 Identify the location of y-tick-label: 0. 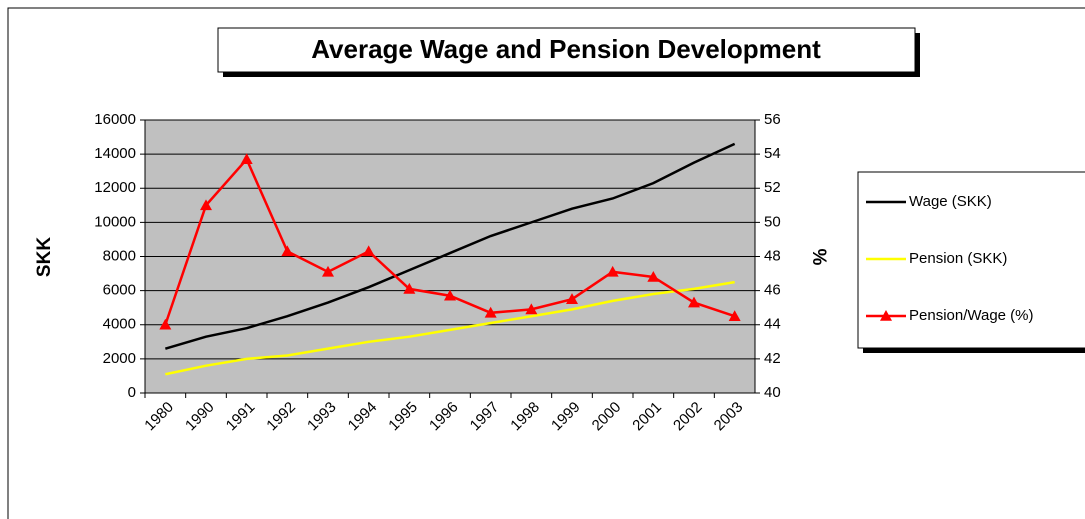
(132, 392).